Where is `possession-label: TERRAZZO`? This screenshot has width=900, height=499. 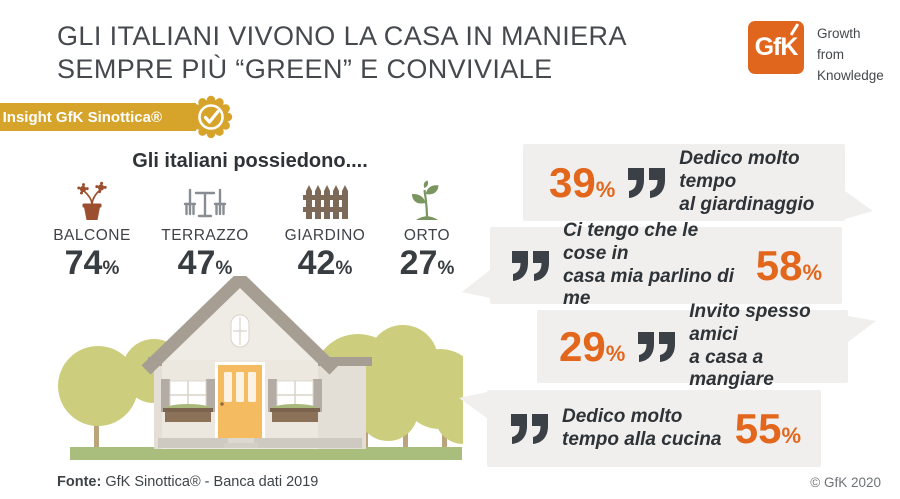
possession-label: TERRAZZO is located at coordinates (205, 235).